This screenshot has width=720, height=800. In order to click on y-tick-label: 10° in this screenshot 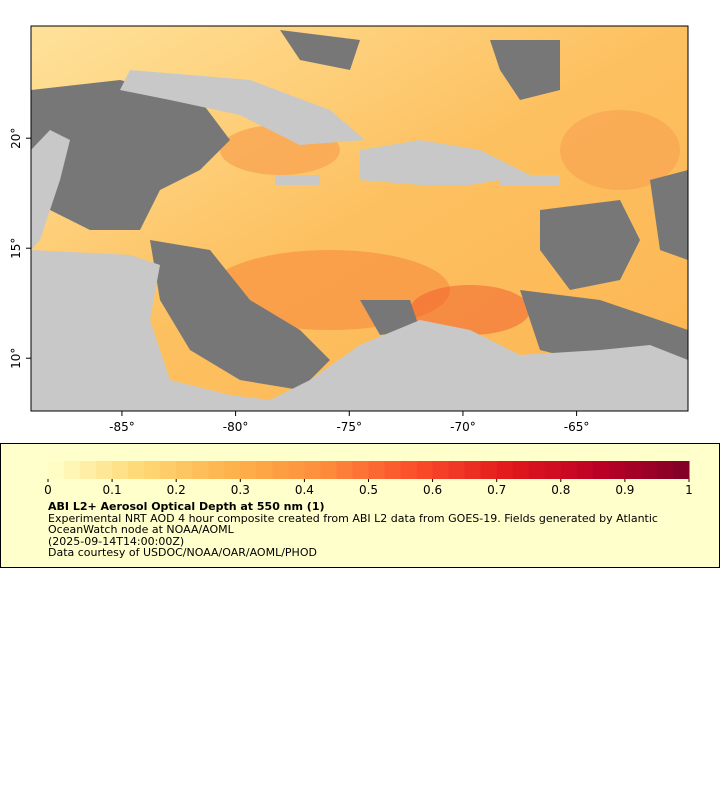, I will do `click(16, 358)`.